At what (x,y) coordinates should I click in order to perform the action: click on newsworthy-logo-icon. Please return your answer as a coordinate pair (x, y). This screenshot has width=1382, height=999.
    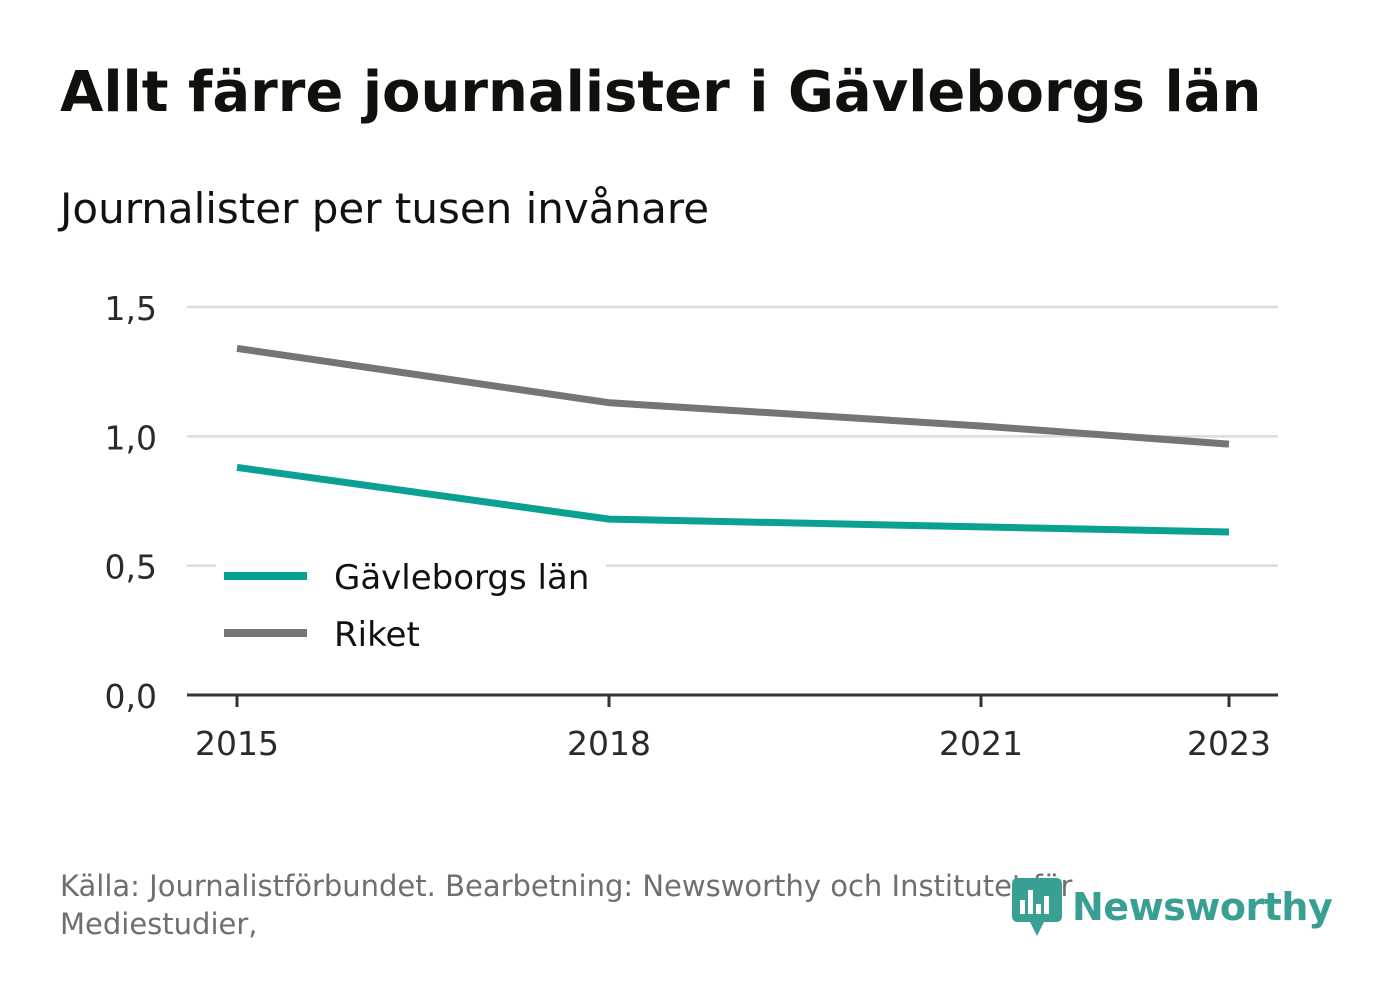
    Looking at the image, I should click on (1037, 907).